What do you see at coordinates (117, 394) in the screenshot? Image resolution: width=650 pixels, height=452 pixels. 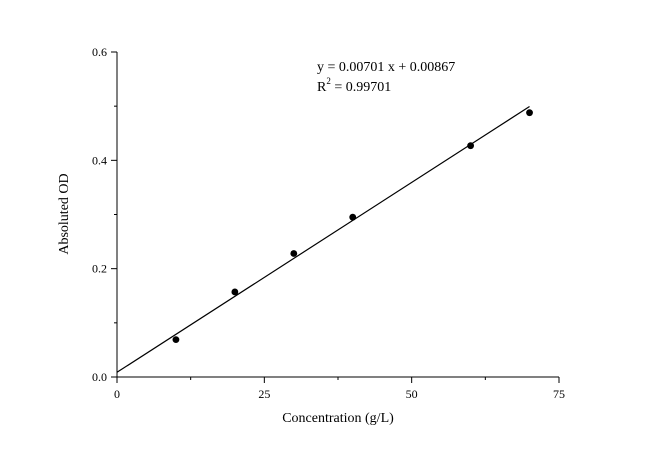 I see `x-tick-label: 0` at bounding box center [117, 394].